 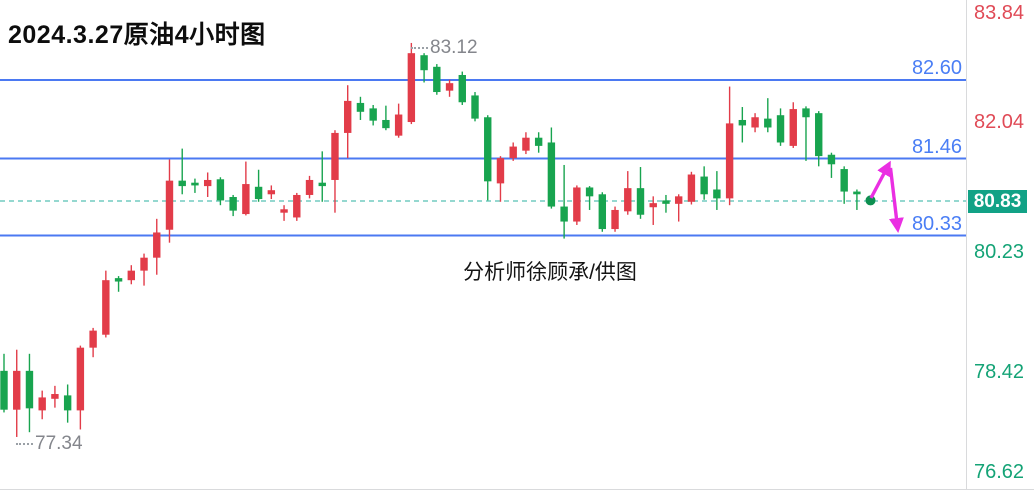 I want to click on current-price-label: 80.83, so click(x=997, y=201).